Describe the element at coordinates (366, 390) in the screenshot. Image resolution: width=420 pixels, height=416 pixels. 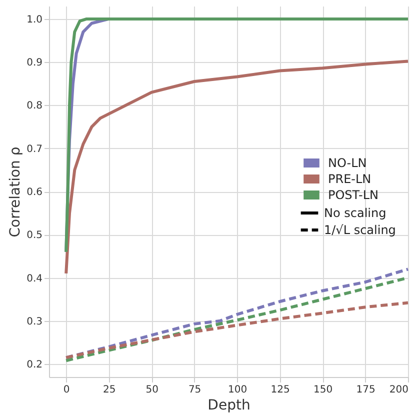
I see `x-tick-label: 175` at that location.